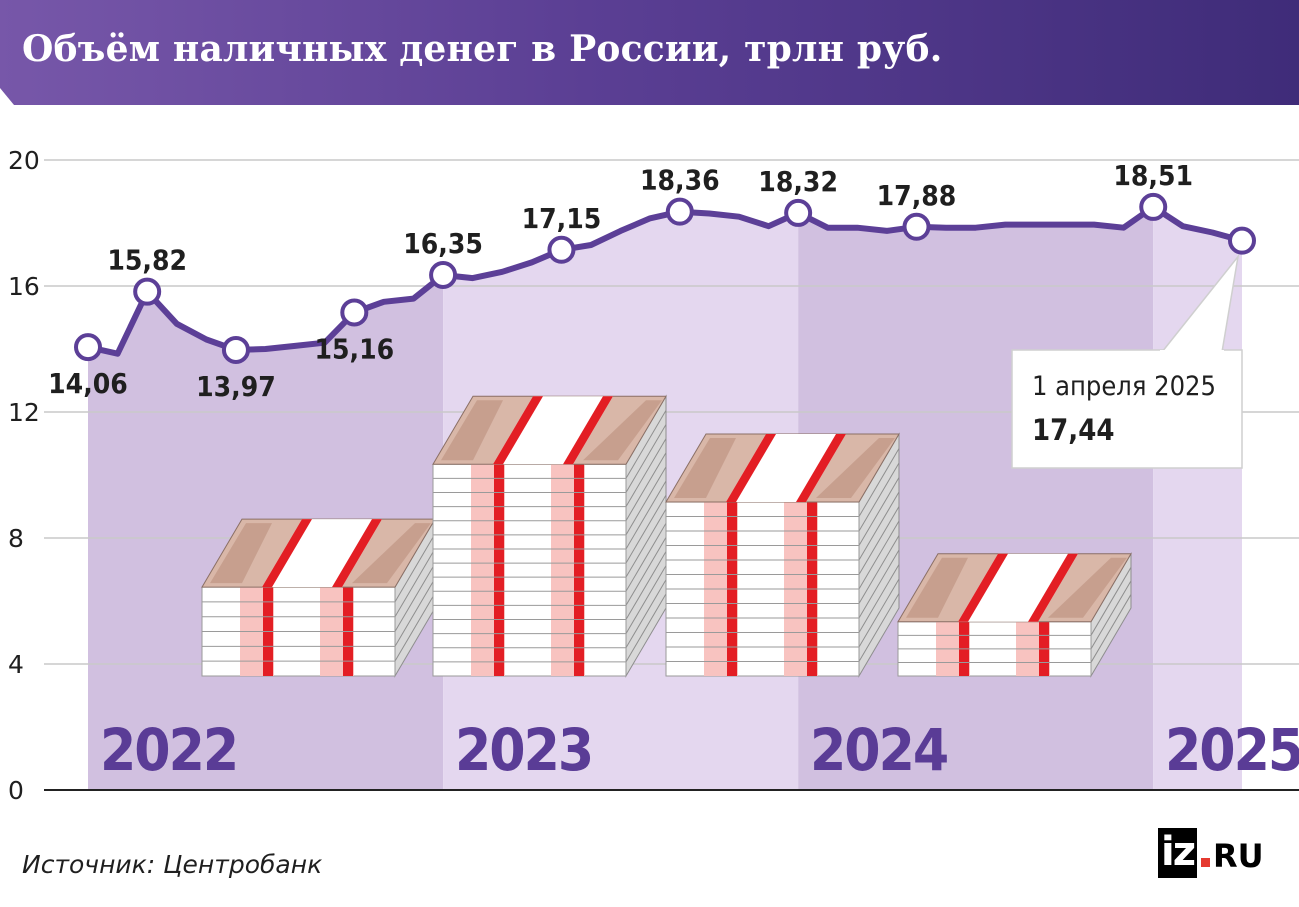  What do you see at coordinates (562, 218) in the screenshot?
I see `data-label: 17,15` at bounding box center [562, 218].